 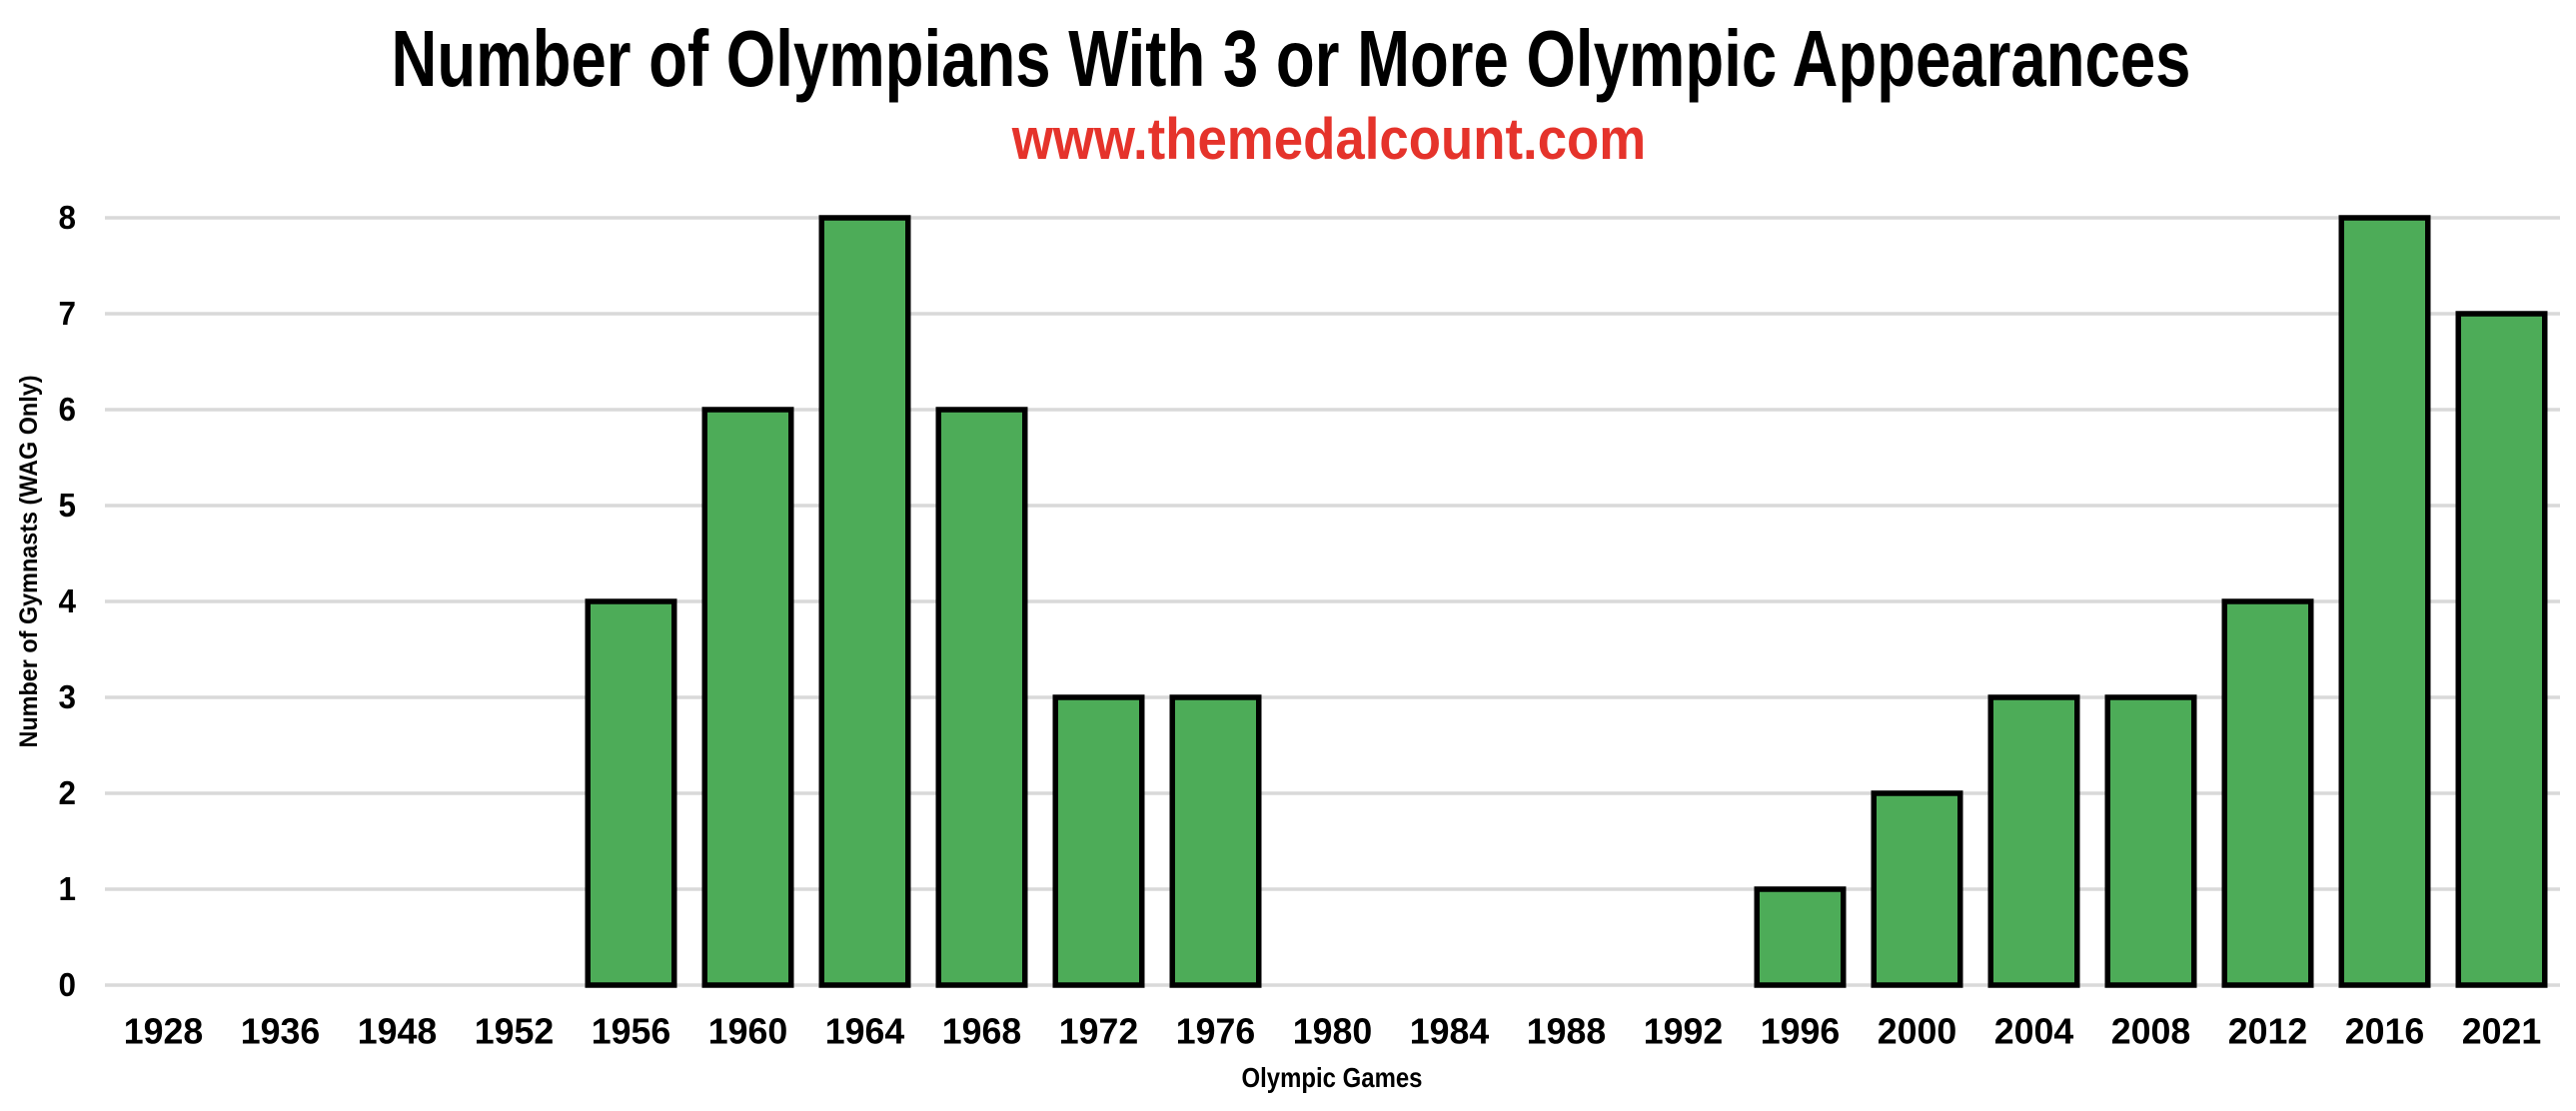 I want to click on svg-text: 1976, so click(x=1216, y=1030).